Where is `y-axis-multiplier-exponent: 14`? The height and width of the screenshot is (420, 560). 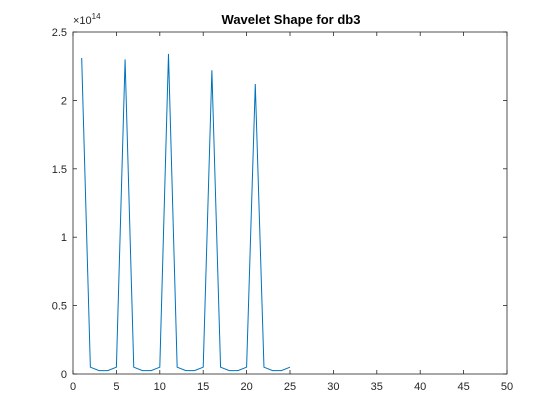 y-axis-multiplier-exponent: 14 is located at coordinates (96, 16).